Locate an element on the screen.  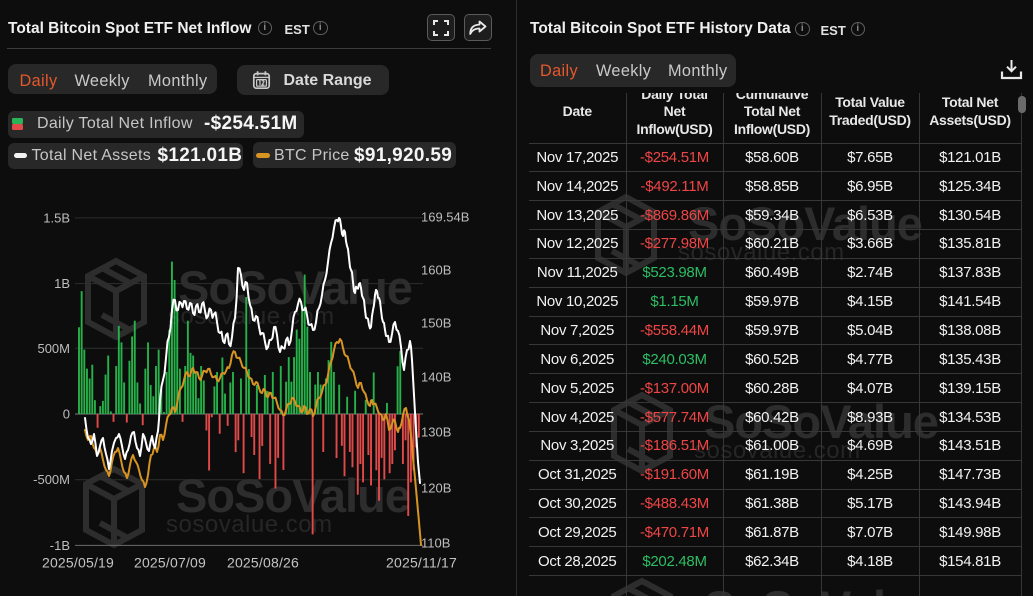
svg-text: 0 is located at coordinates (66, 414).